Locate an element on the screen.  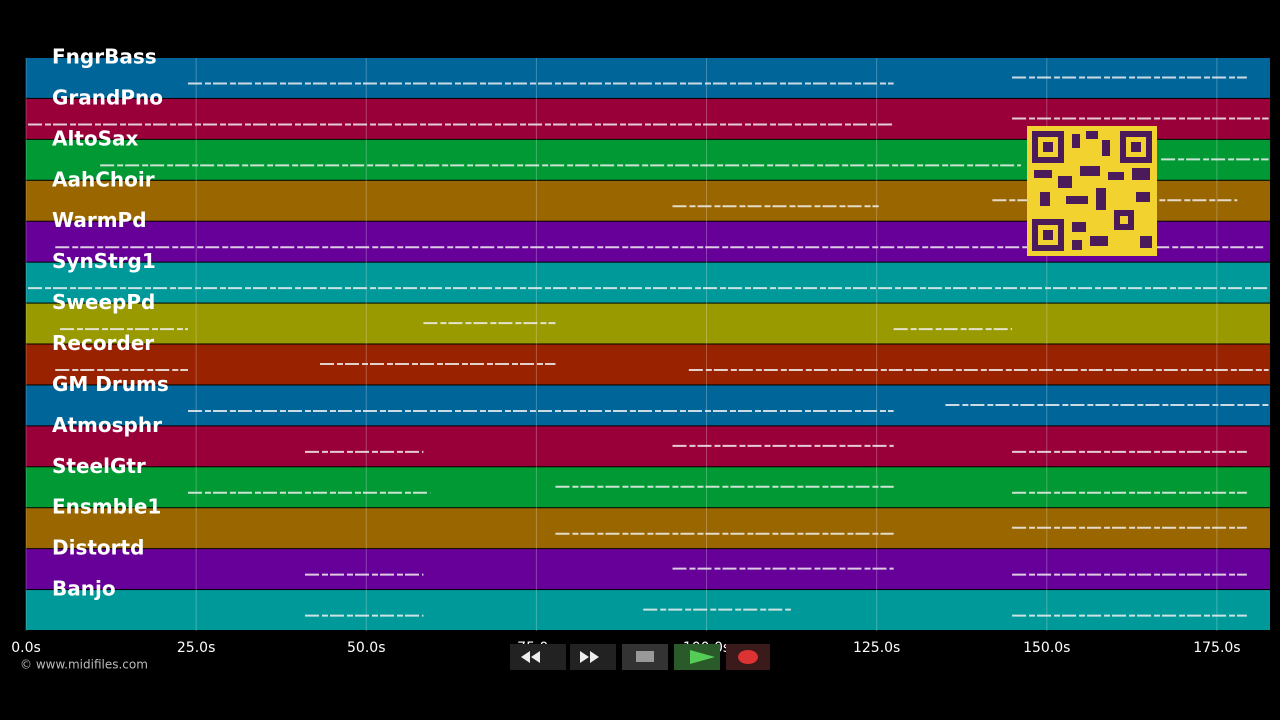
track-name: GM Drums is located at coordinates (110, 384).